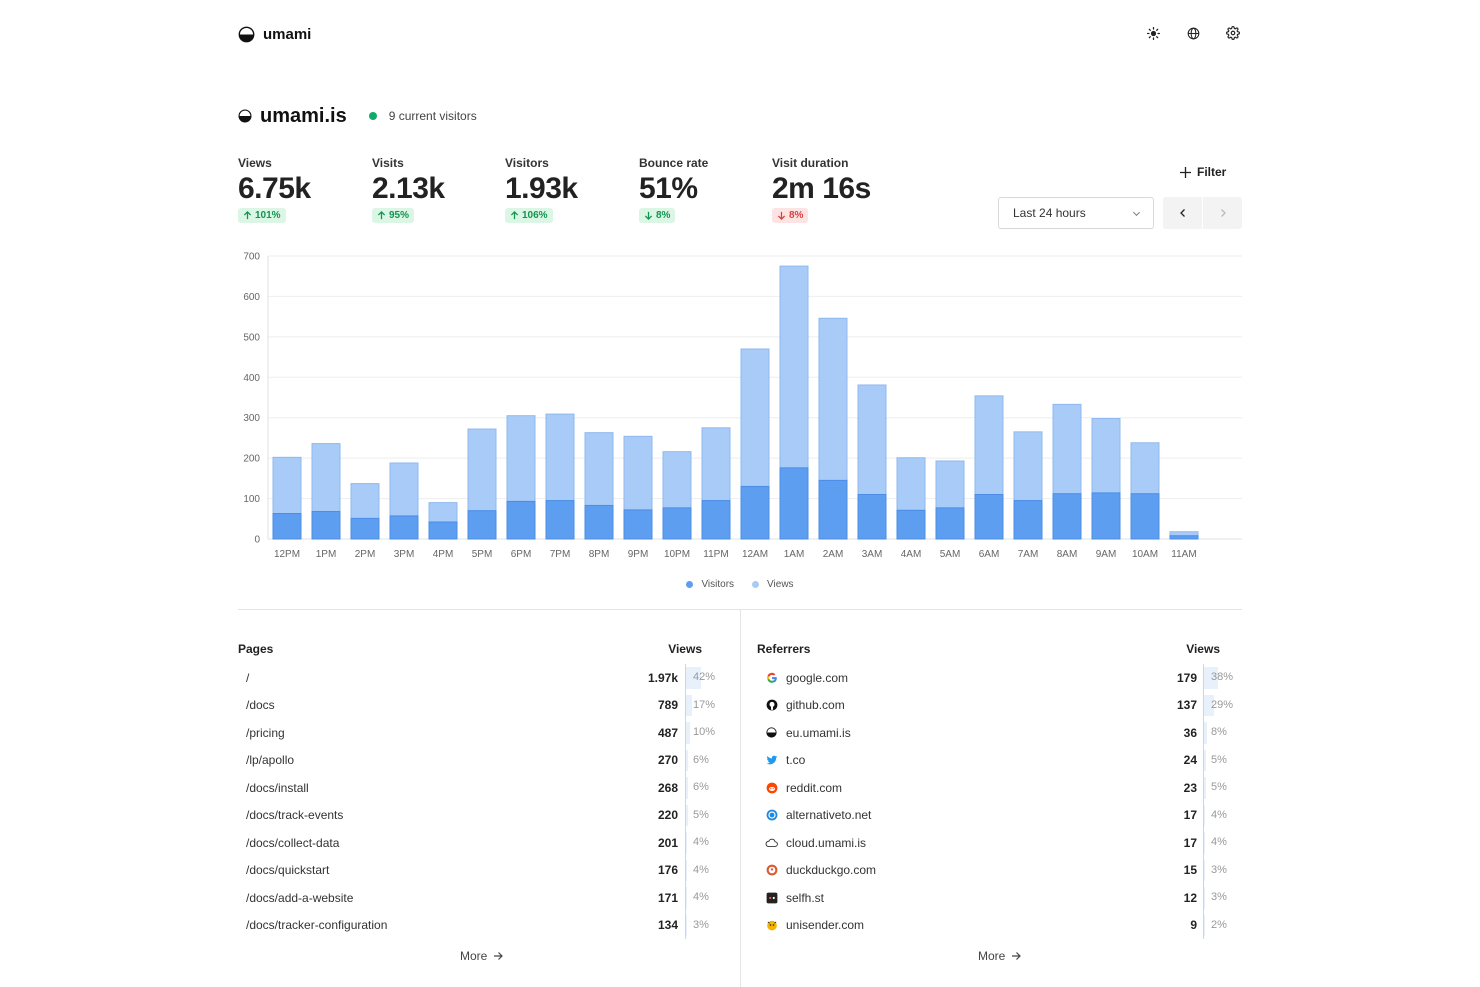  What do you see at coordinates (1233, 33) in the screenshot?
I see `settings-button` at bounding box center [1233, 33].